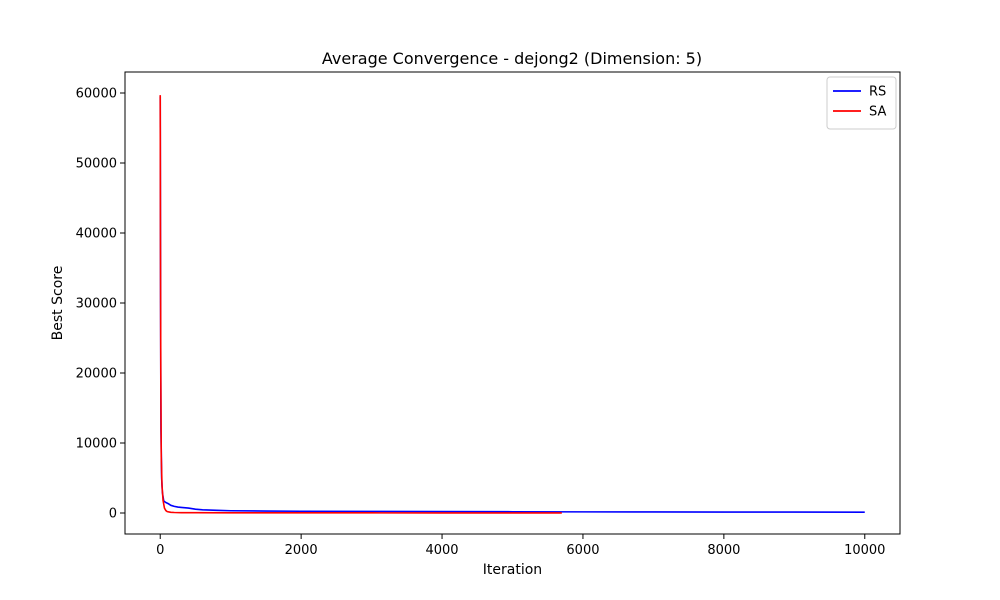  What do you see at coordinates (113, 514) in the screenshot?
I see `y-tick-label-0: 0` at bounding box center [113, 514].